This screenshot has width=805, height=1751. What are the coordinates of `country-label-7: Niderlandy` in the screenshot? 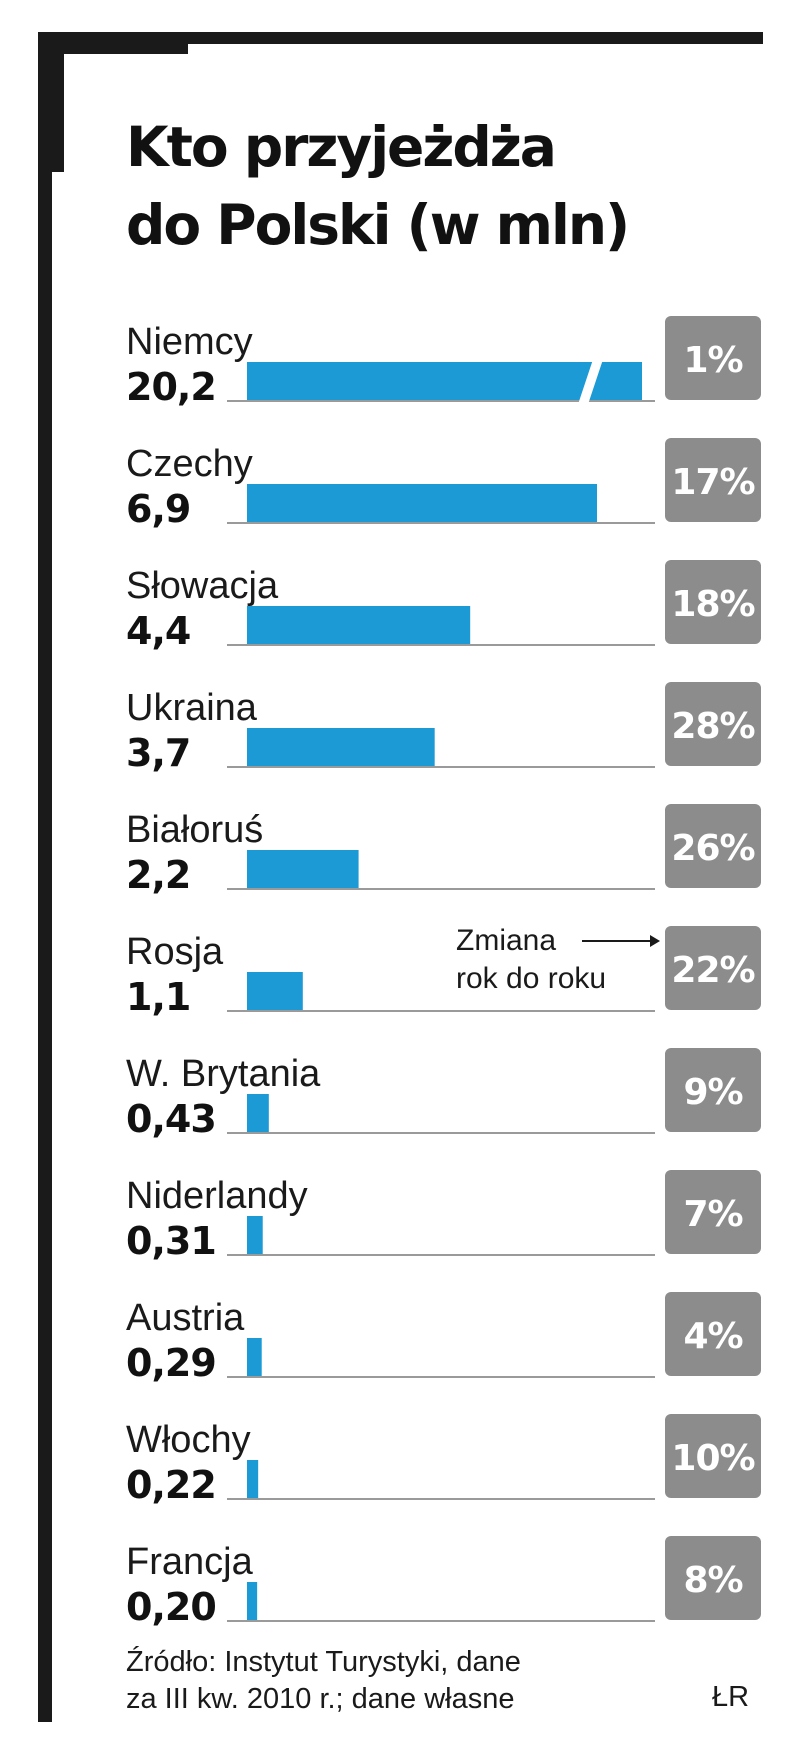 It's located at (217, 1196).